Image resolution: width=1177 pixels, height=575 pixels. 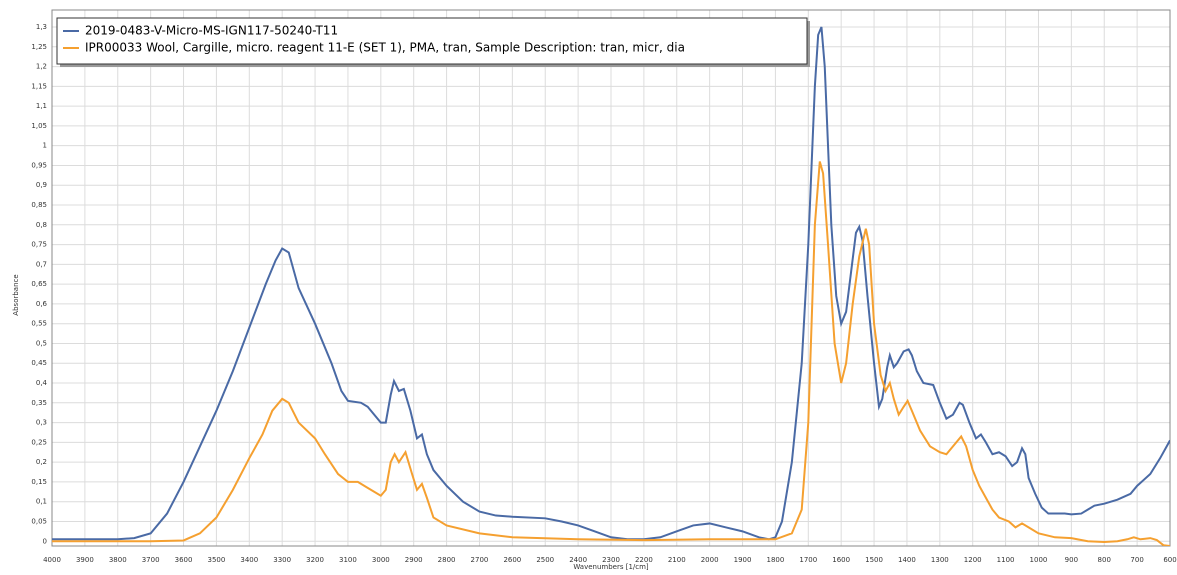 What do you see at coordinates (907, 560) in the screenshot?
I see `x-tick-label: 1400` at bounding box center [907, 560].